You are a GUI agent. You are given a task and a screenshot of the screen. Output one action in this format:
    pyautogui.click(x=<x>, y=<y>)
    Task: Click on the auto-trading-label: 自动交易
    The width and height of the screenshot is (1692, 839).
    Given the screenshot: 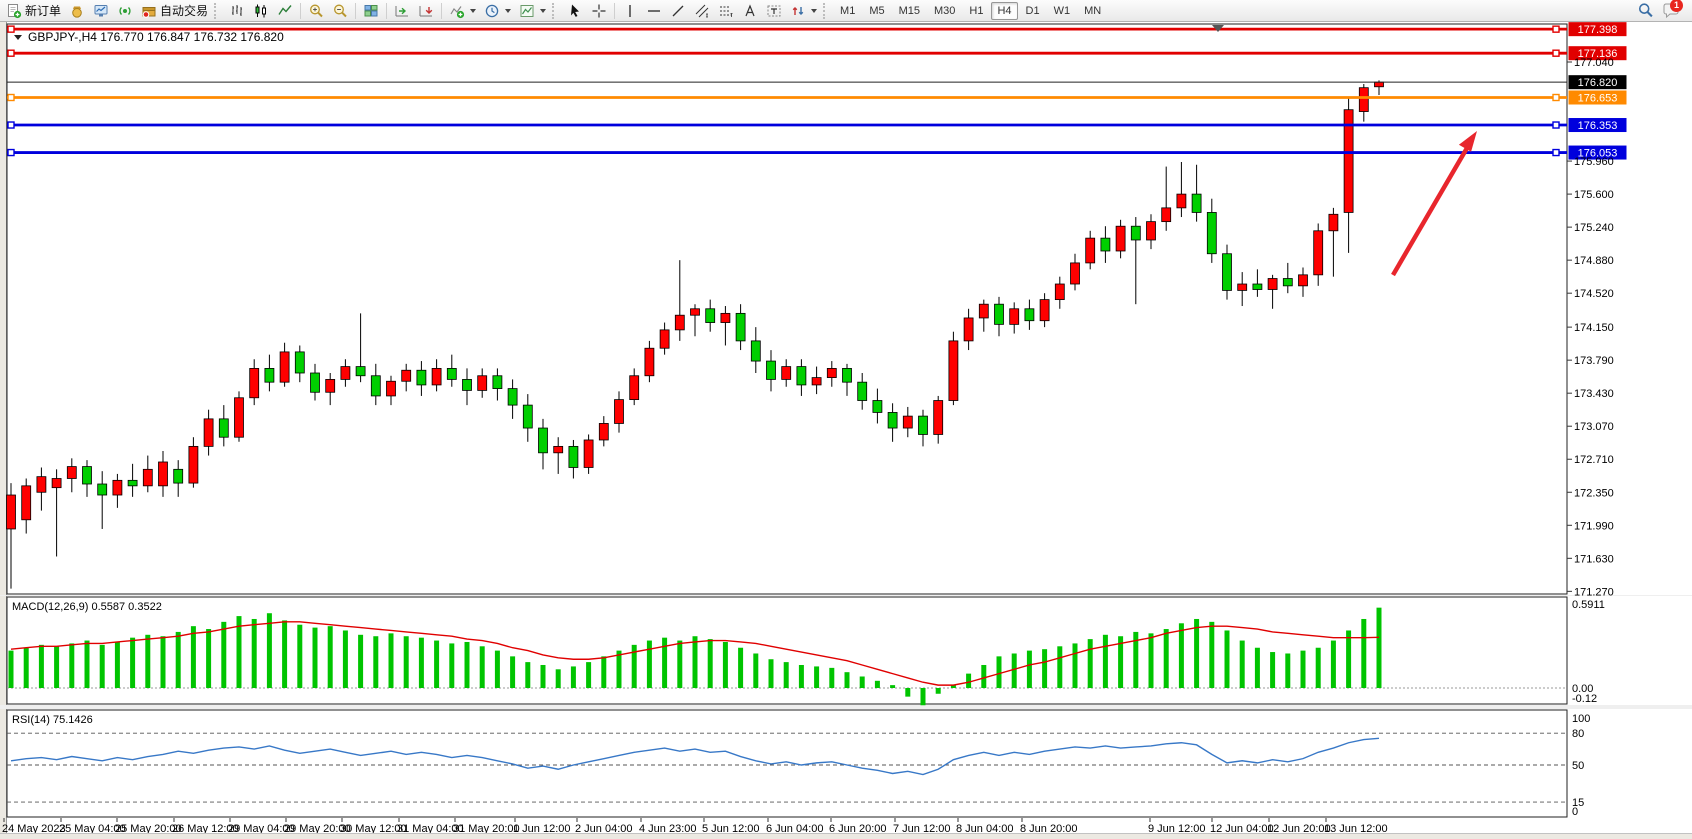 What is the action you would take?
    pyautogui.click(x=184, y=11)
    